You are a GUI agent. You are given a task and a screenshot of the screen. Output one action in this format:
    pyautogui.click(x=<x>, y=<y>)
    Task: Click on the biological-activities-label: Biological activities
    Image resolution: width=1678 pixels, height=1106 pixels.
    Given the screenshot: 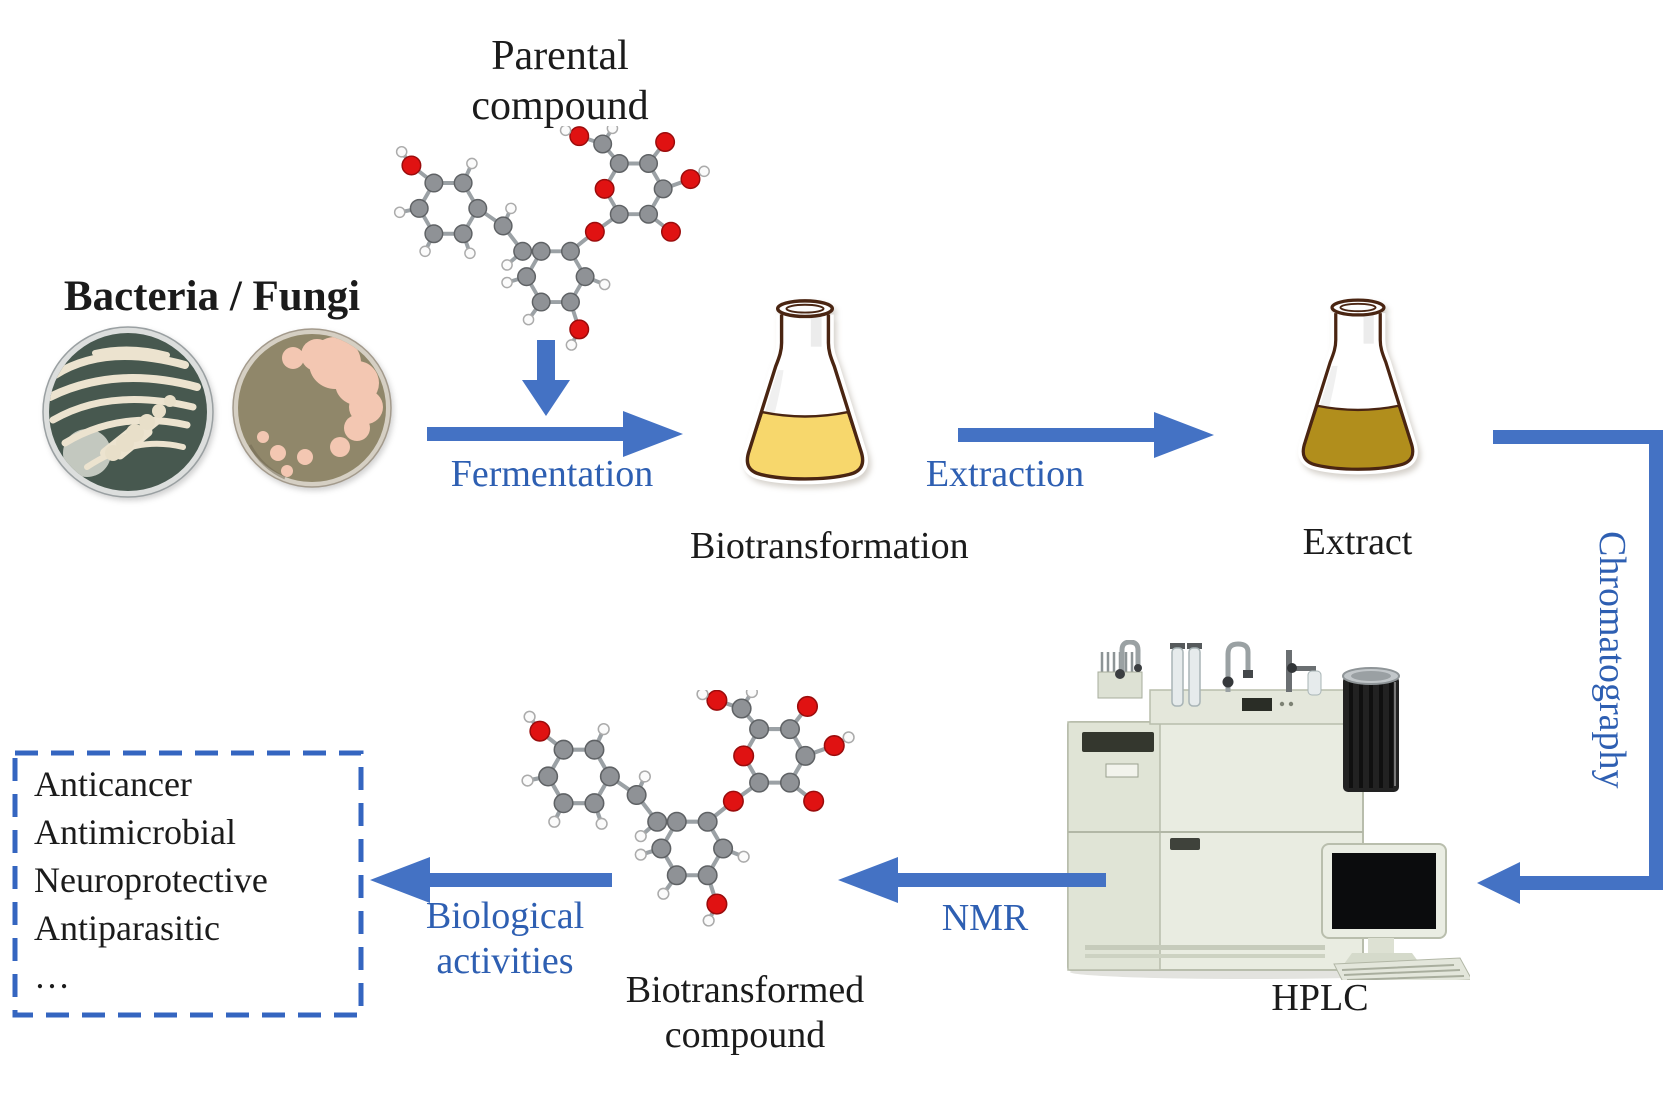 What is the action you would take?
    pyautogui.click(x=505, y=939)
    